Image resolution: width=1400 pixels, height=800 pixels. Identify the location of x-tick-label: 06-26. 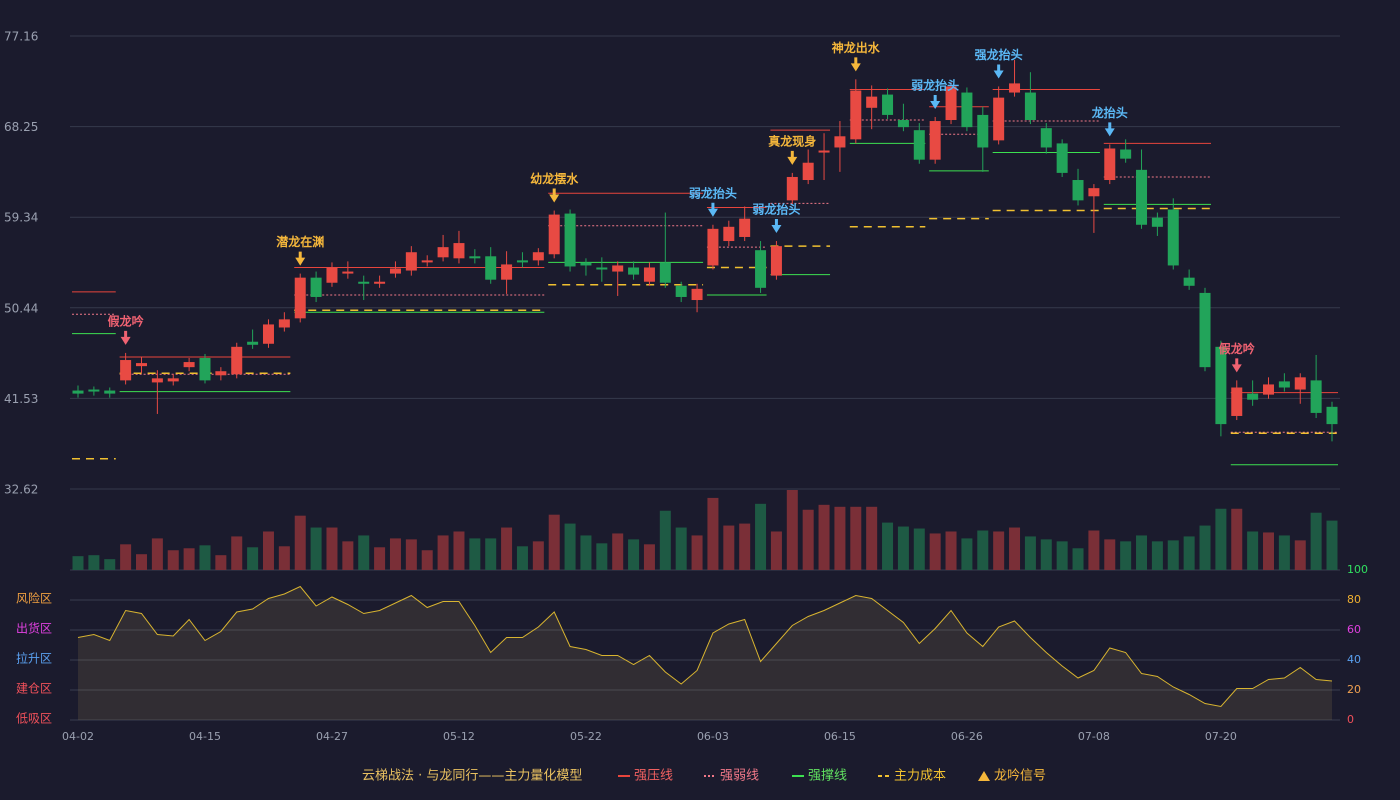
(967, 736).